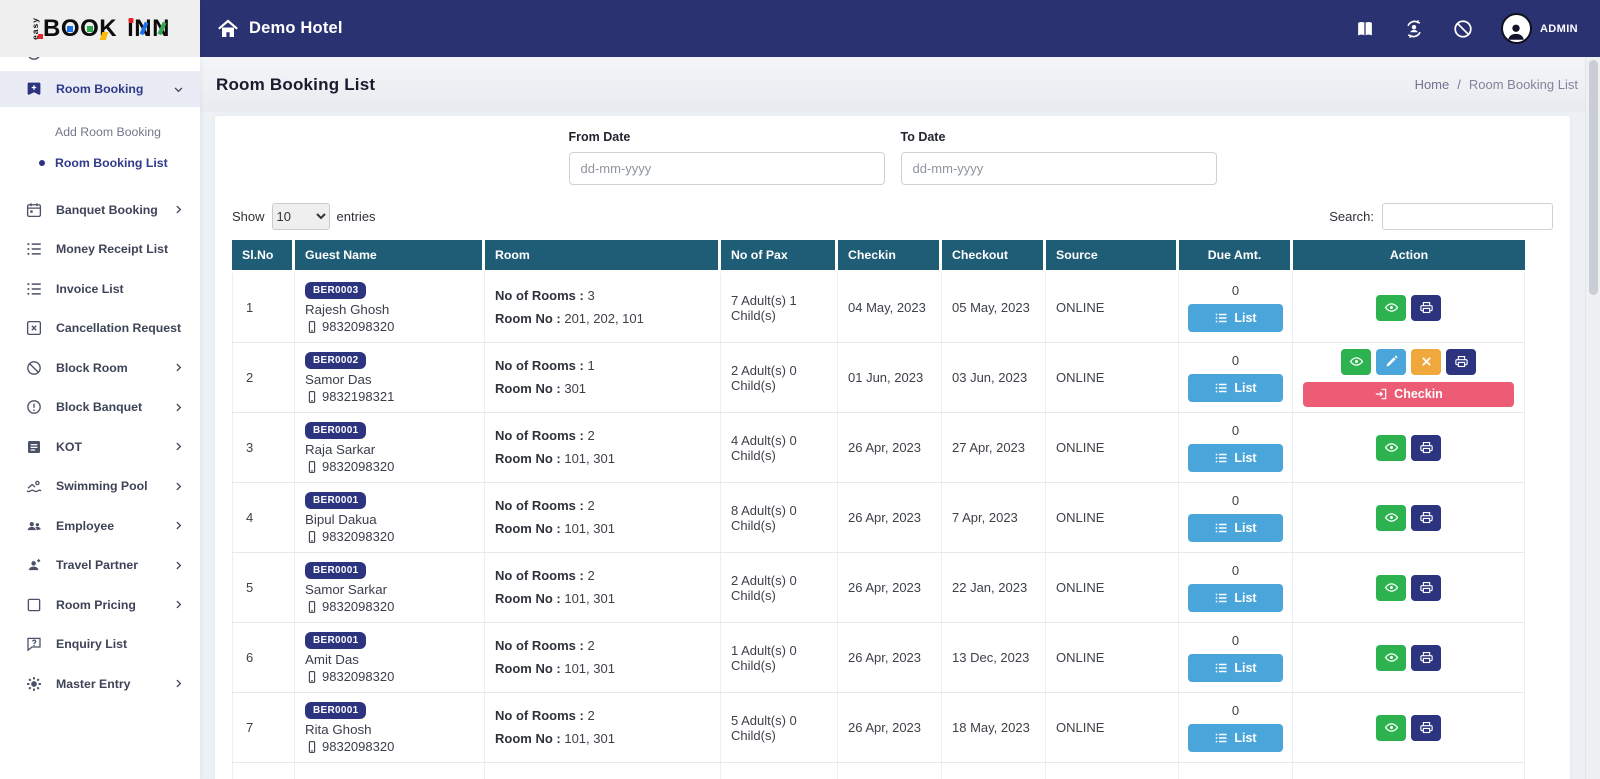  What do you see at coordinates (100, 329) in the screenshot?
I see `sidebar-item-cancellation-request: Cancellation Request` at bounding box center [100, 329].